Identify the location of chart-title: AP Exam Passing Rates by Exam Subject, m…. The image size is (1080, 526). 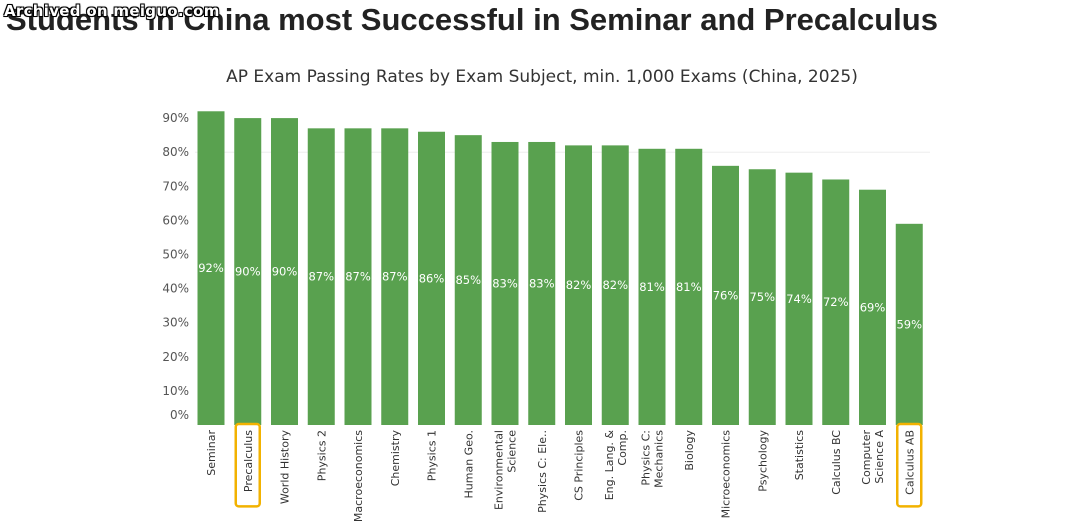
(542, 77).